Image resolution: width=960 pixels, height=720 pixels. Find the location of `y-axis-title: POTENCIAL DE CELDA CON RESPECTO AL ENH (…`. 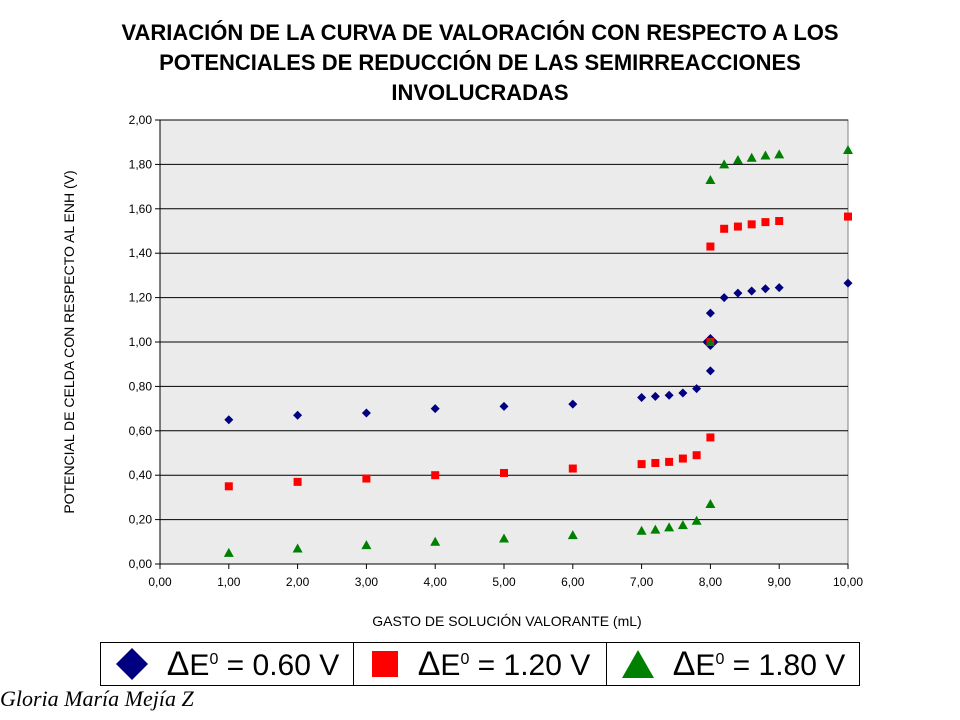

y-axis-title: POTENCIAL DE CELDA CON RESPECTO AL ENH (… is located at coordinates (69, 341).